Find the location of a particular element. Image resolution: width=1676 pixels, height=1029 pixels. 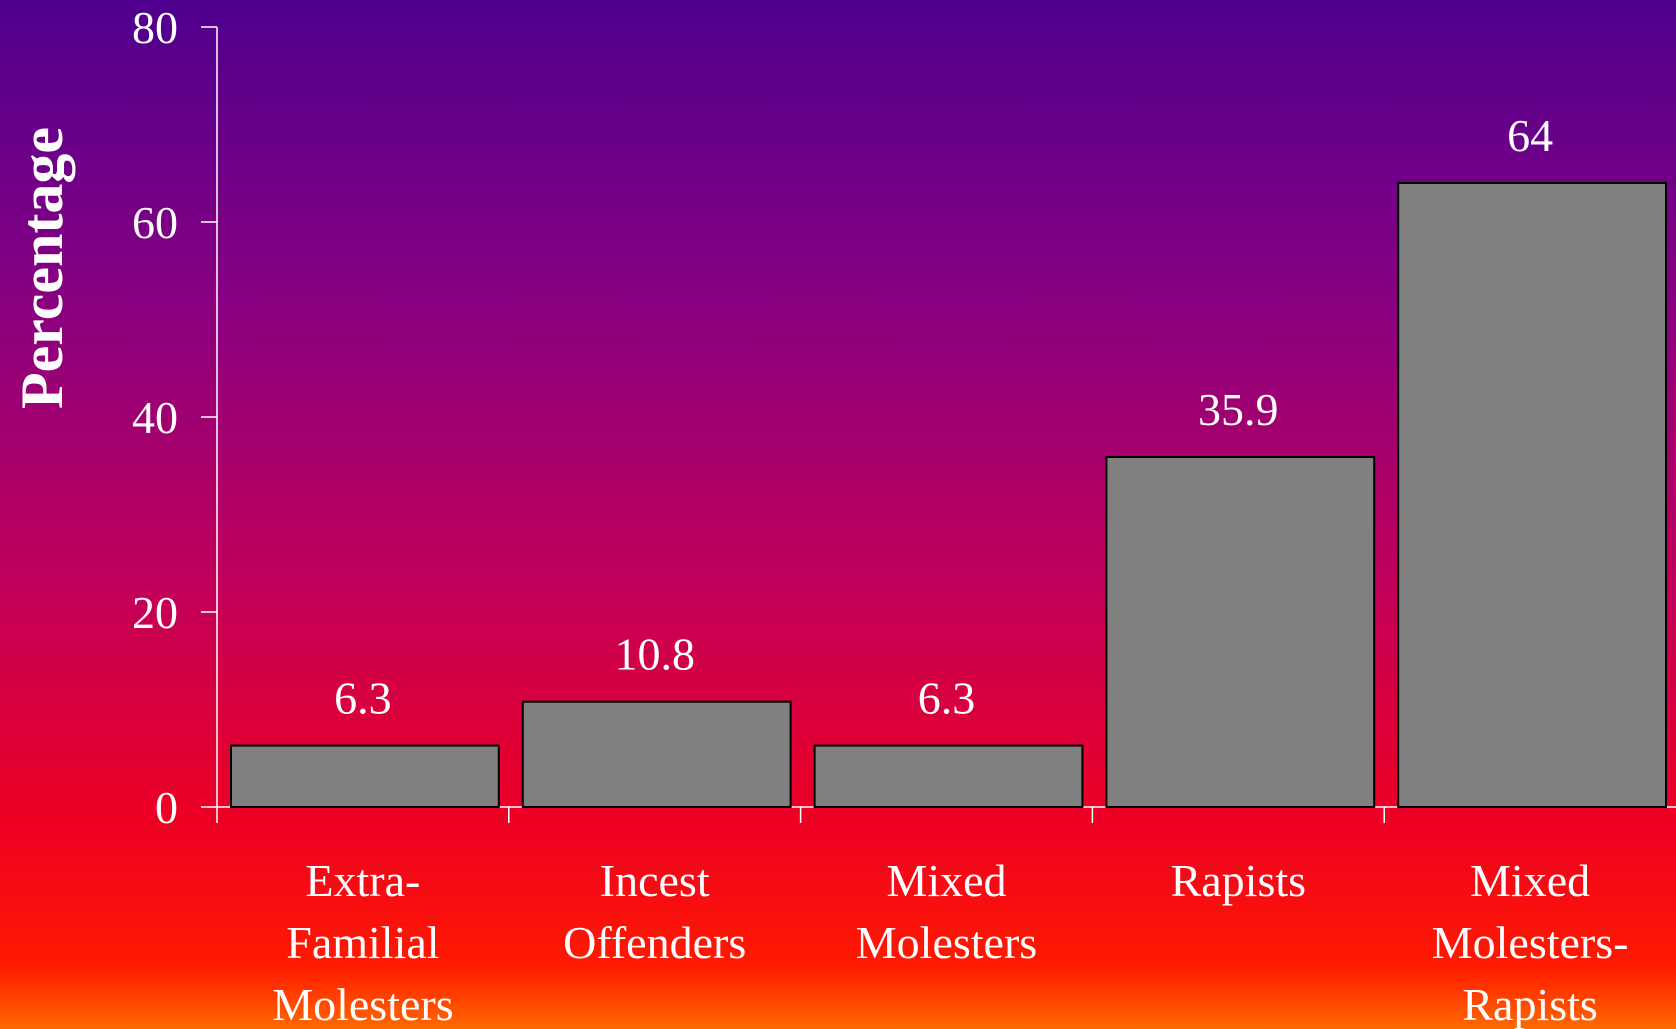

x-tick-label: Extra- Familial Molesters is located at coordinates (362, 942).